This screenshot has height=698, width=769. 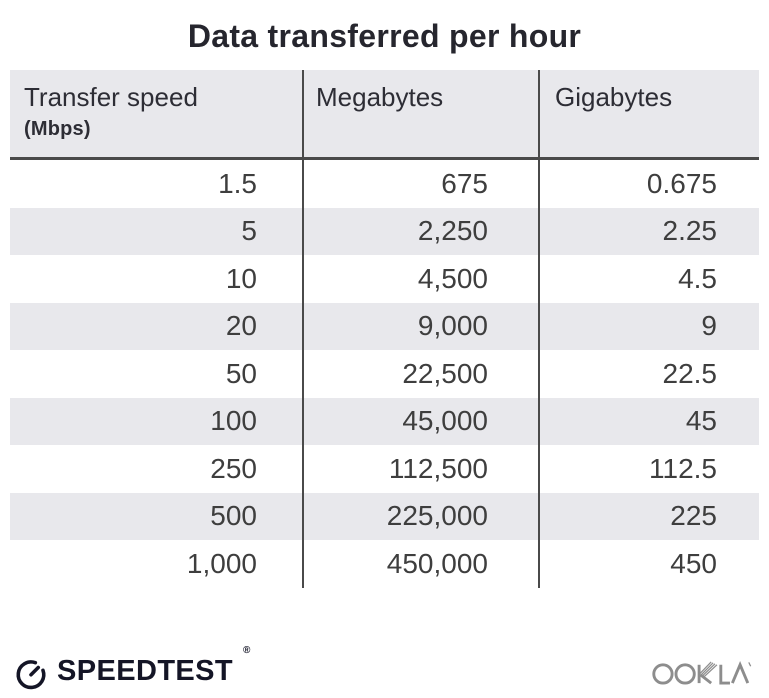 I want to click on table-row: 100 45,000 45, so click(x=384, y=421).